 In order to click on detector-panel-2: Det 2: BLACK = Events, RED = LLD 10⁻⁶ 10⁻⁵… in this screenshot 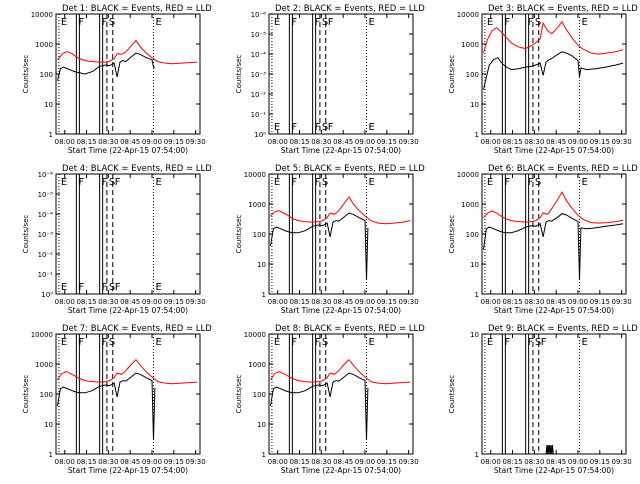, I will do `click(330, 79)`.